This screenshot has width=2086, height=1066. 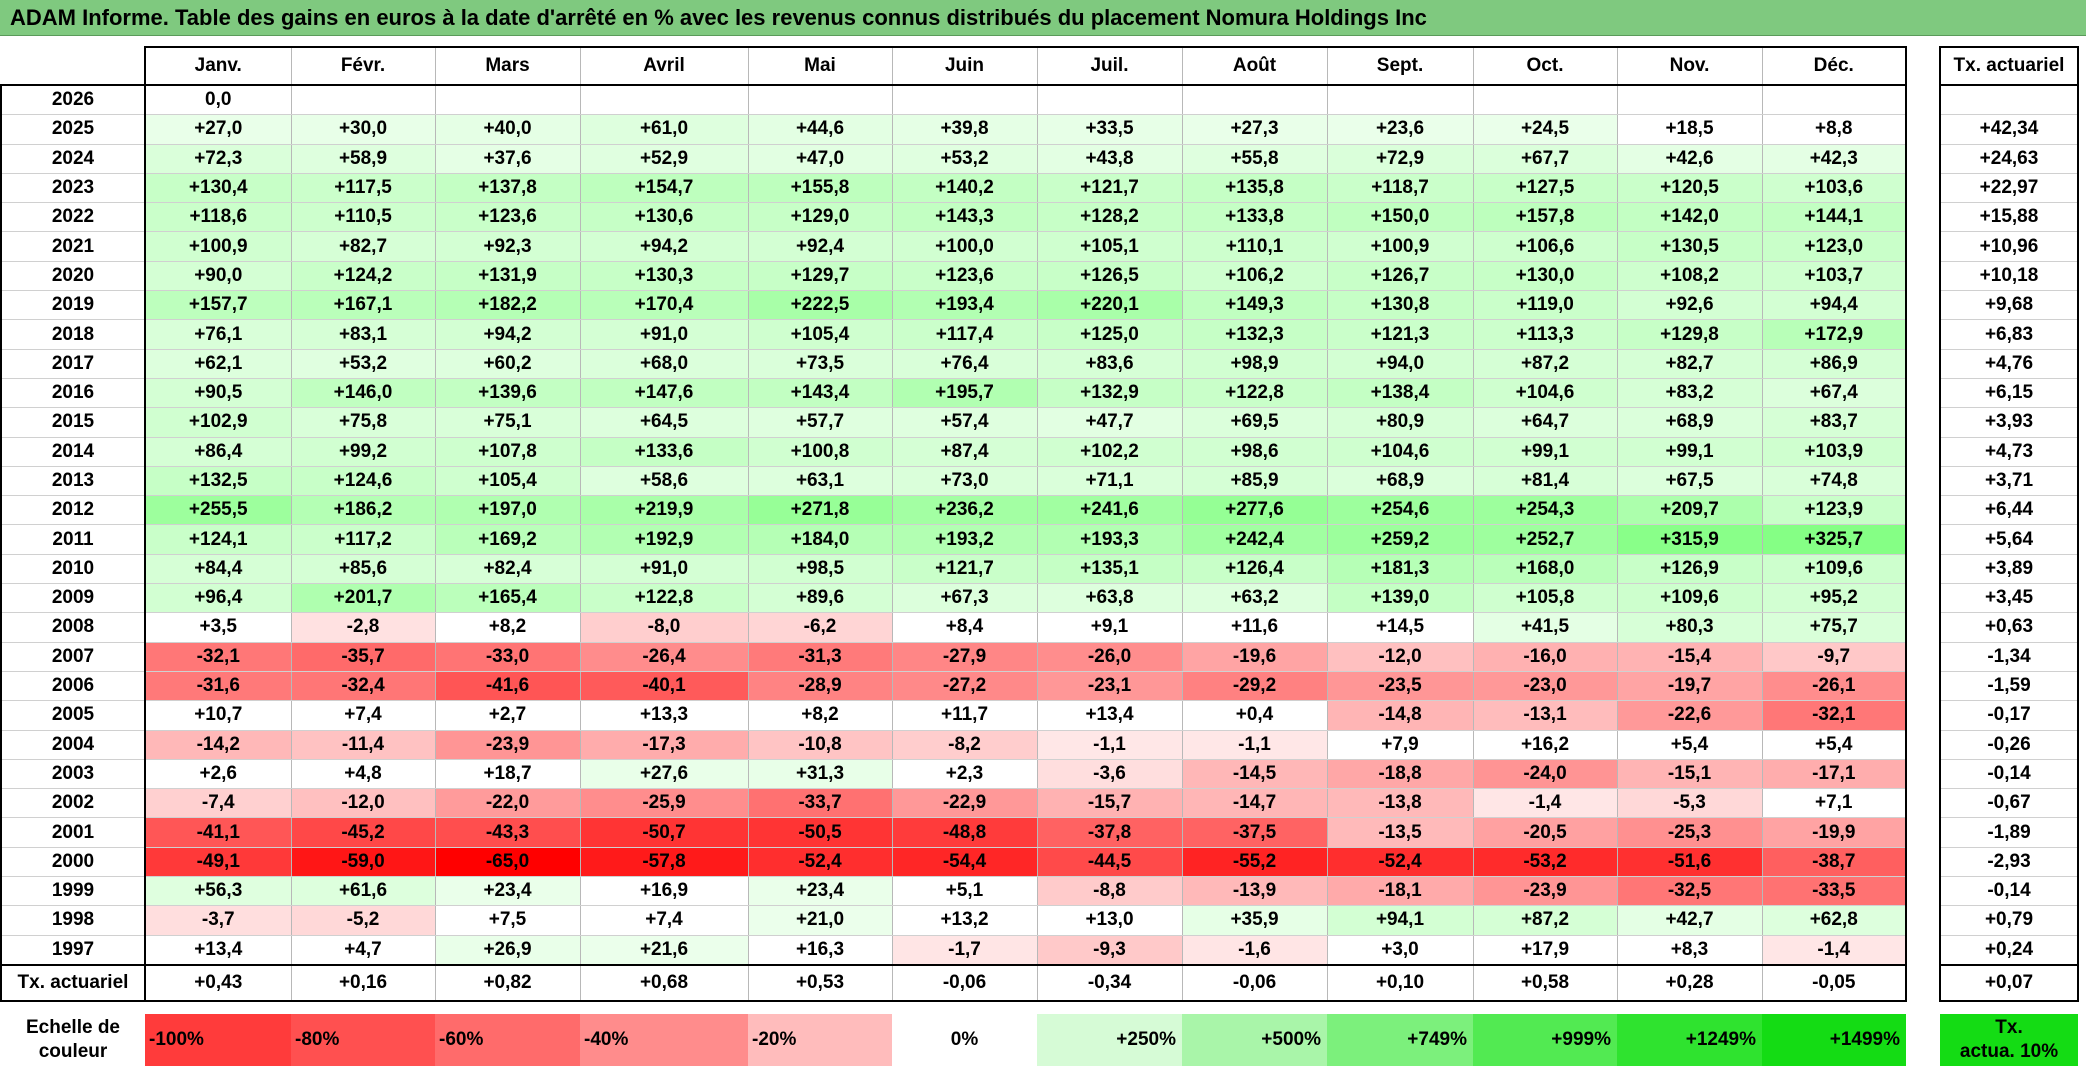 I want to click on gain-cell: +2,7, so click(x=507, y=715).